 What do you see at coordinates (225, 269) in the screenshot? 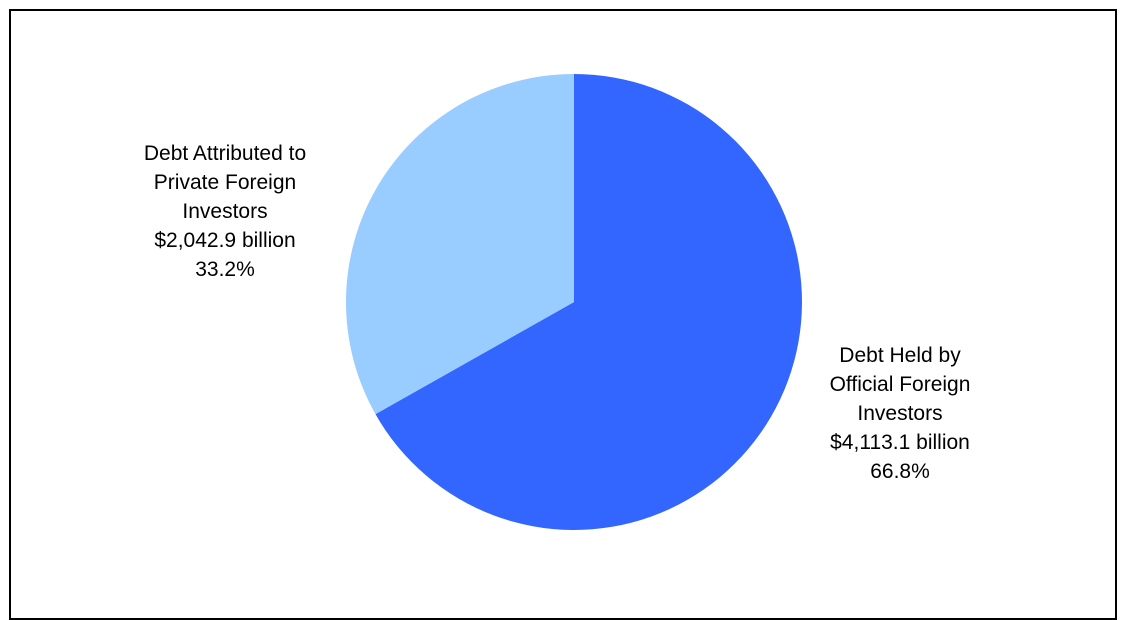
I see `label-private-percent: 33.2%` at bounding box center [225, 269].